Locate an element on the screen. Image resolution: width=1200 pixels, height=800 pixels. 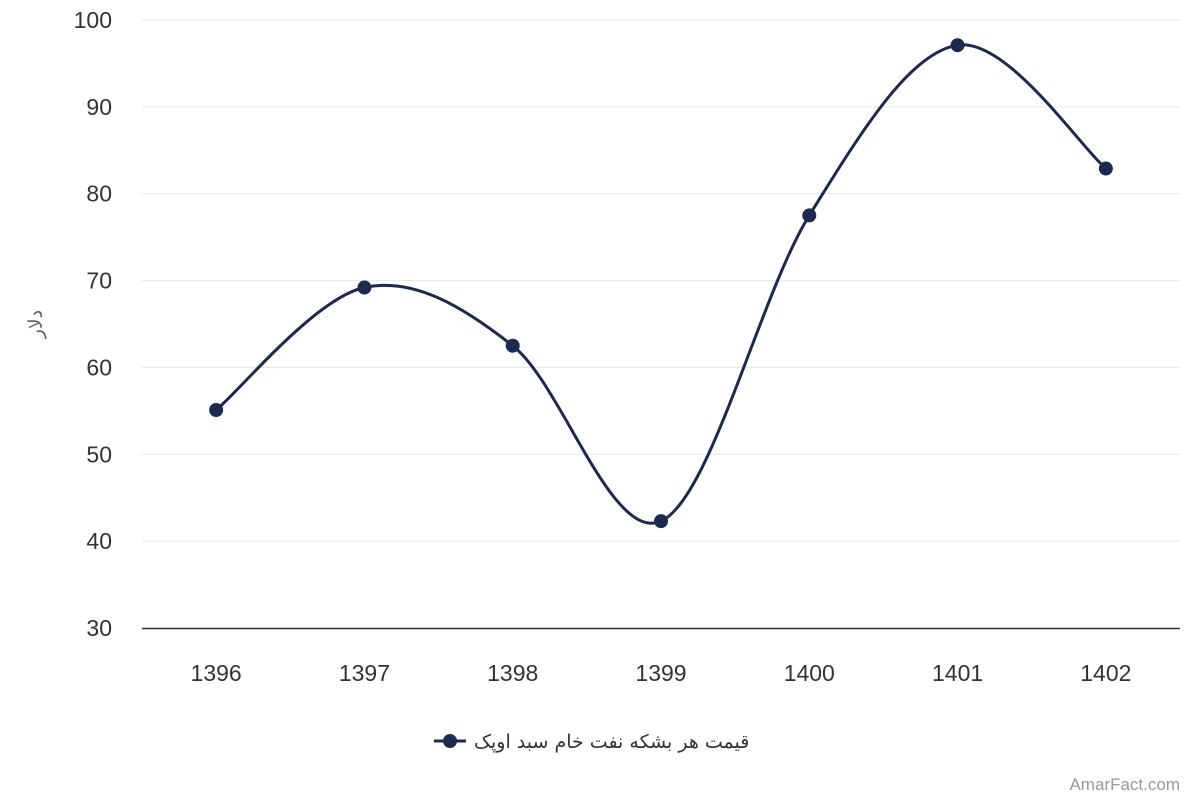
y-tick-label: 40 is located at coordinates (99, 541).